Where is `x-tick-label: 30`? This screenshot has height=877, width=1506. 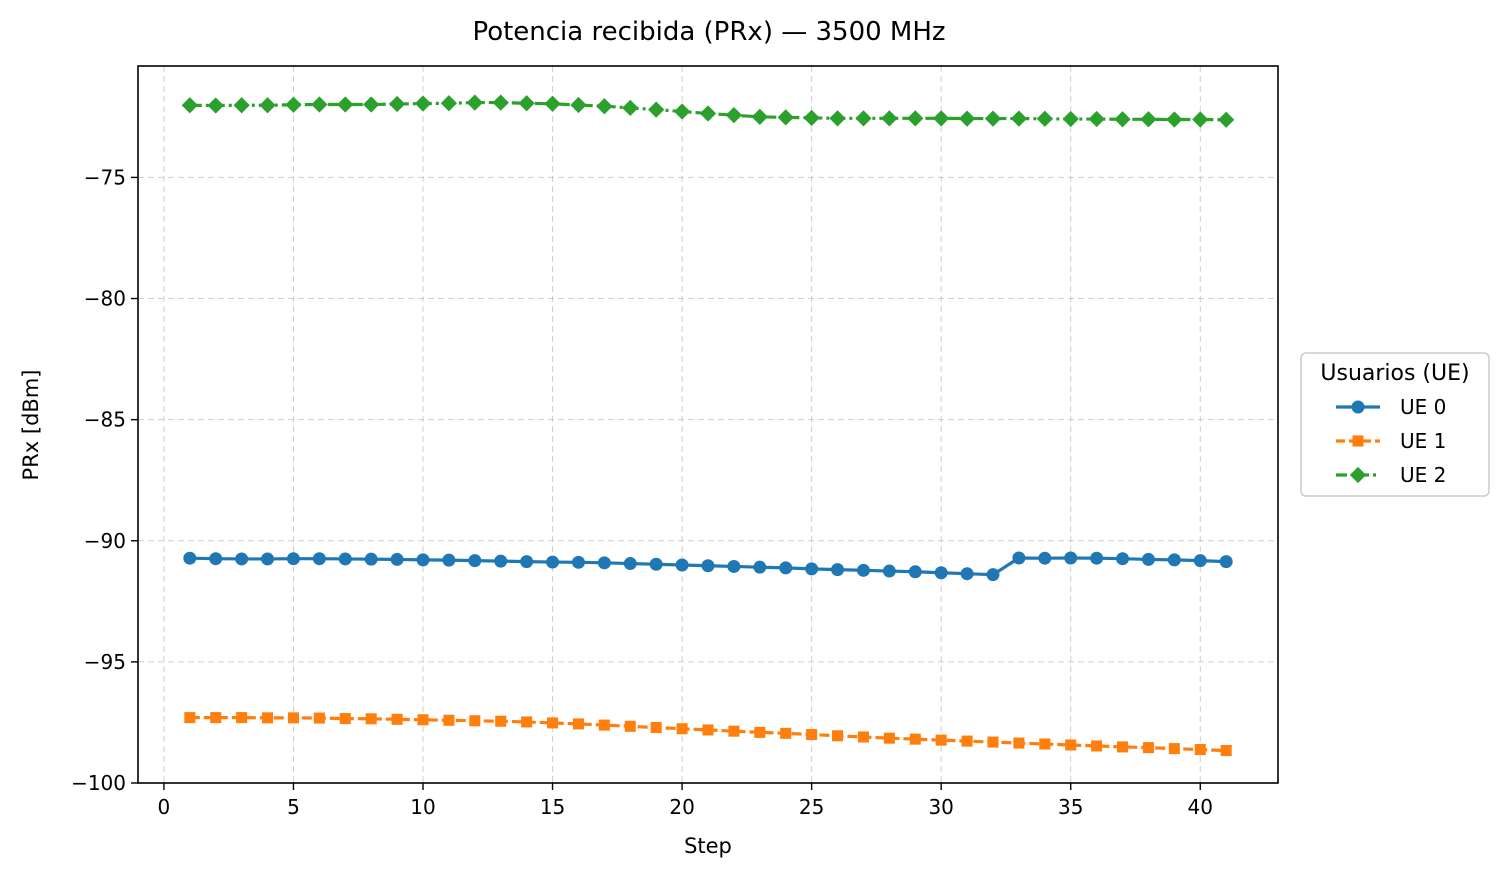
x-tick-label: 30 is located at coordinates (940, 807).